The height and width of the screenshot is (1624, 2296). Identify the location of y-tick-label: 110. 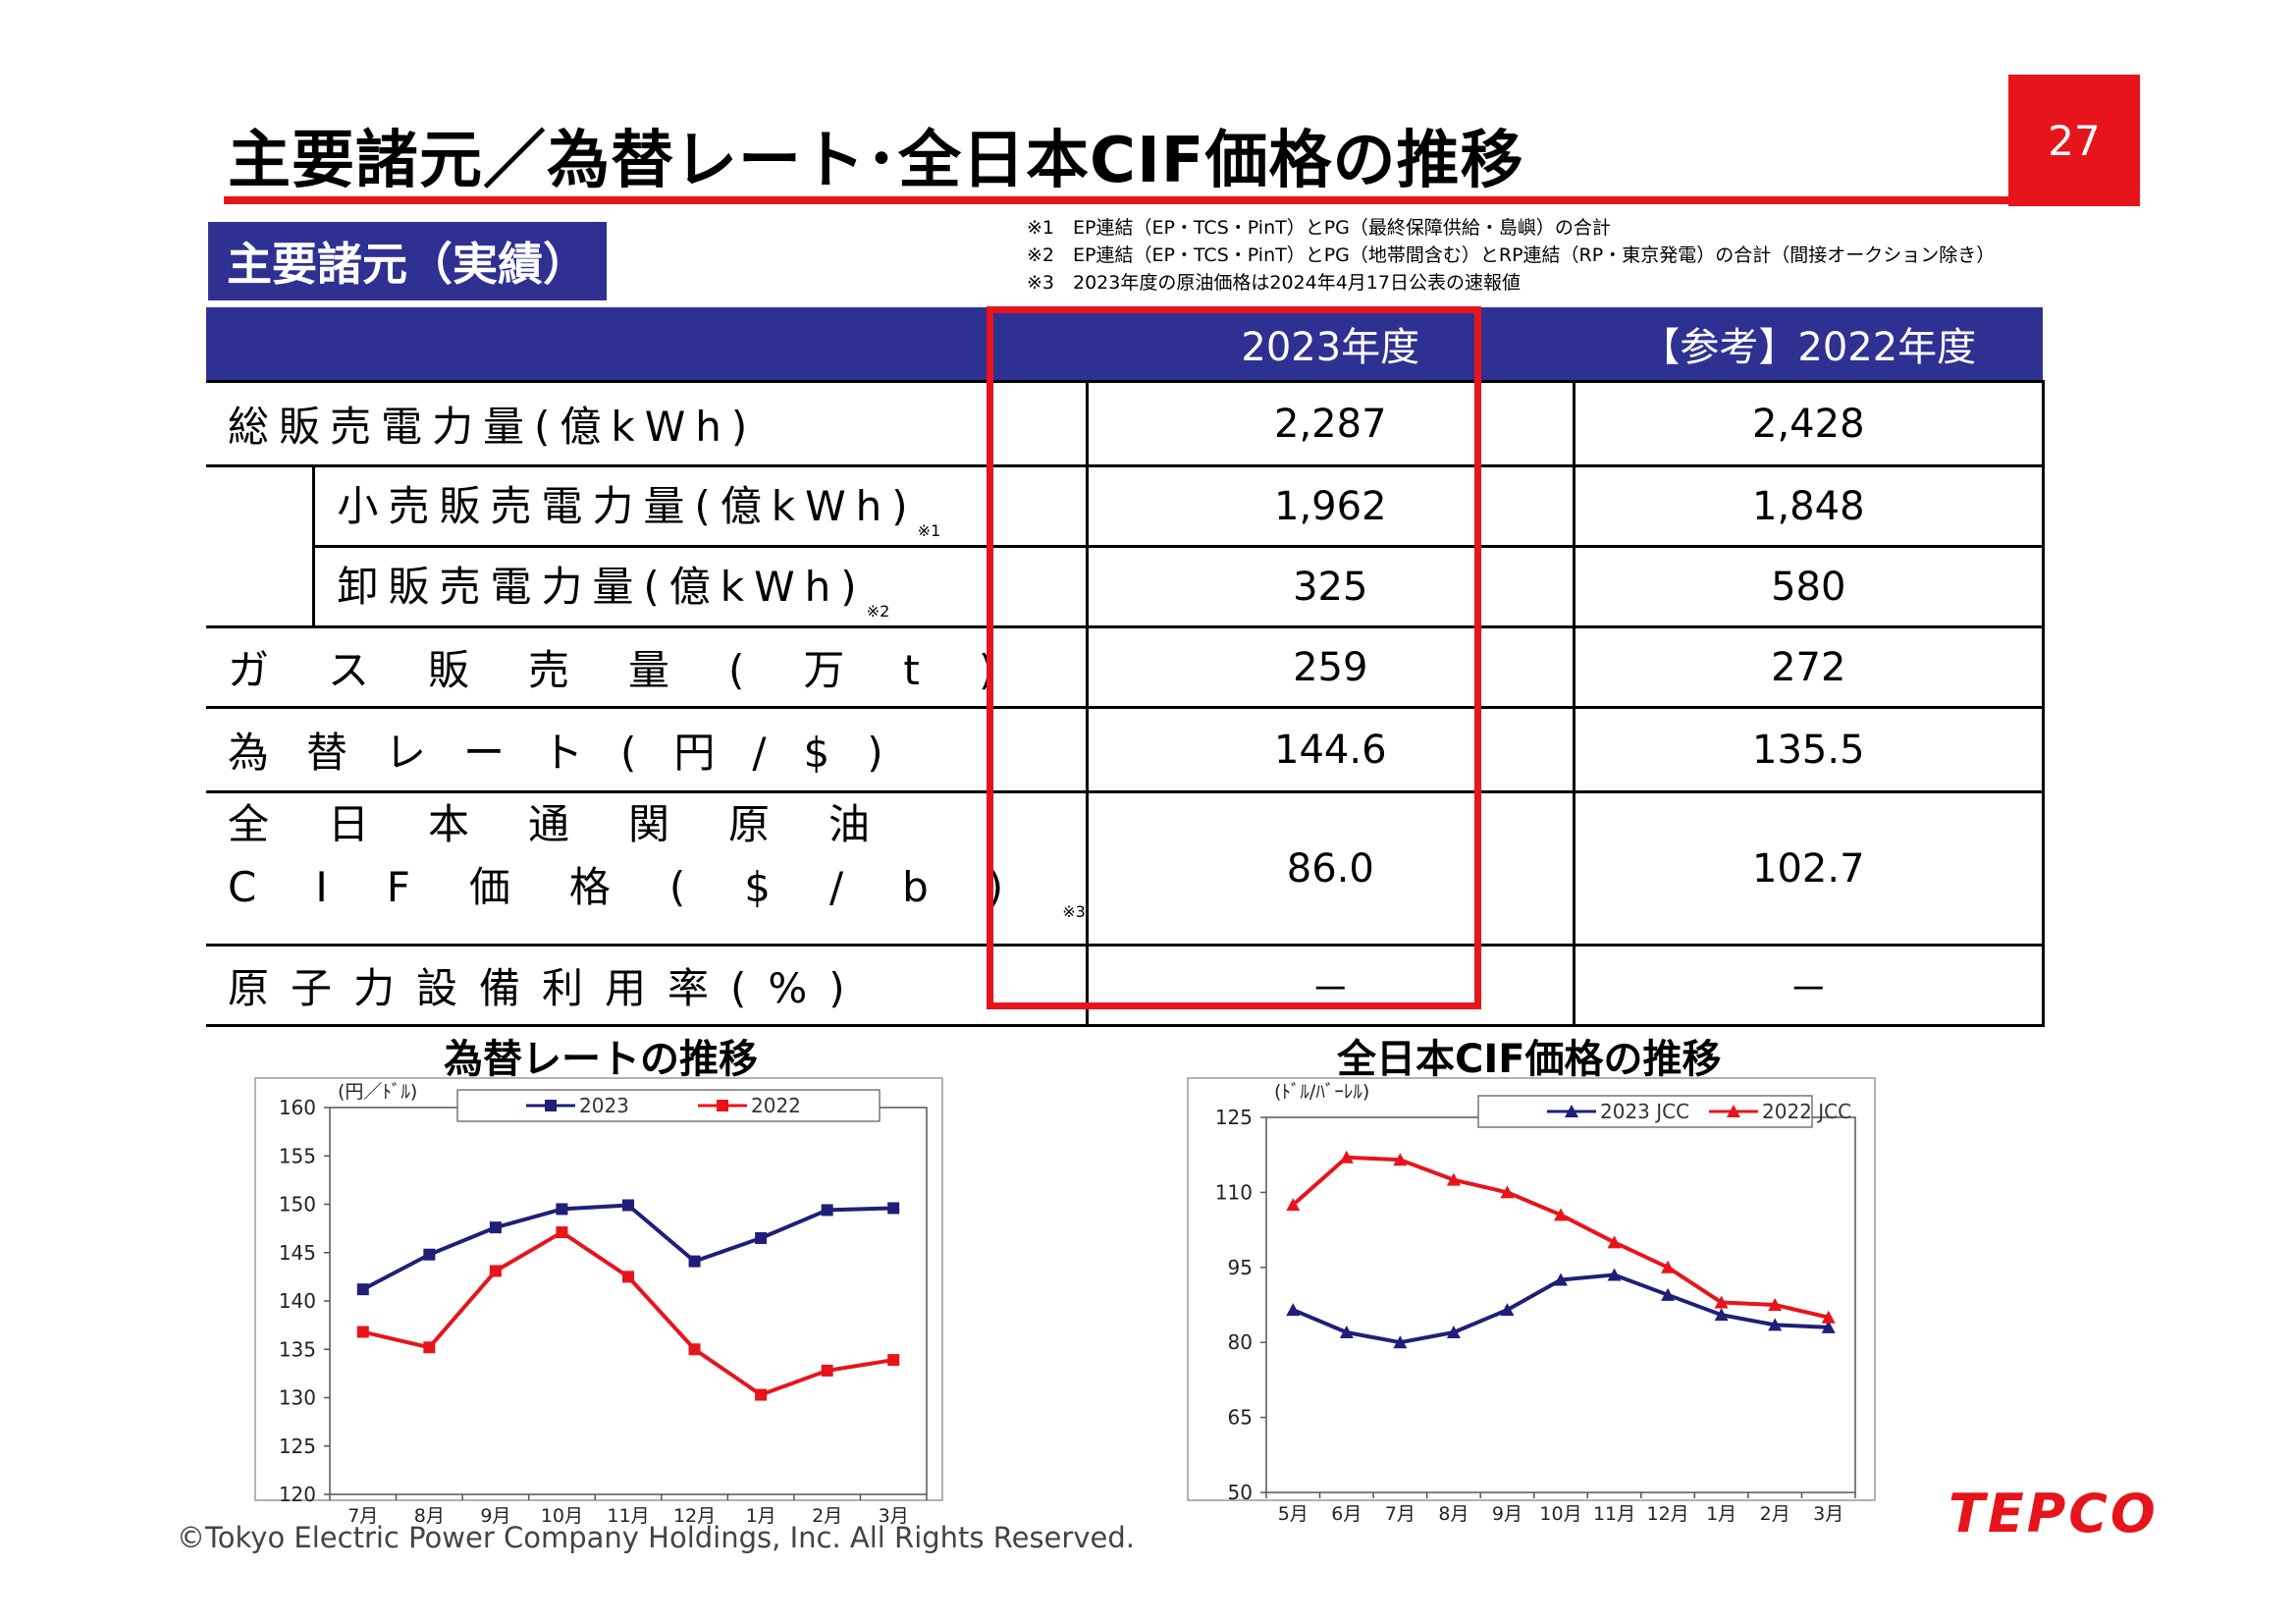
(1234, 1192).